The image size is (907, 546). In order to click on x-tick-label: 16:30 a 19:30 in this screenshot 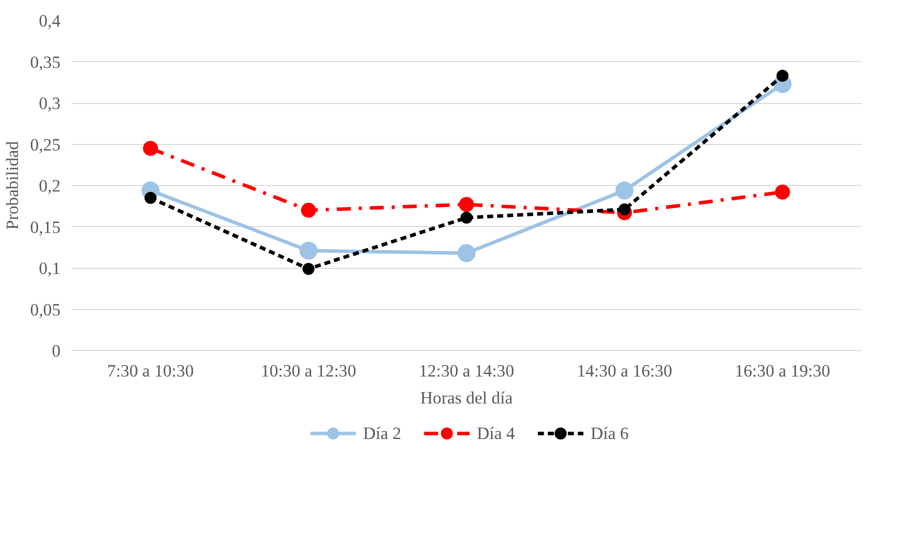, I will do `click(782, 371)`.